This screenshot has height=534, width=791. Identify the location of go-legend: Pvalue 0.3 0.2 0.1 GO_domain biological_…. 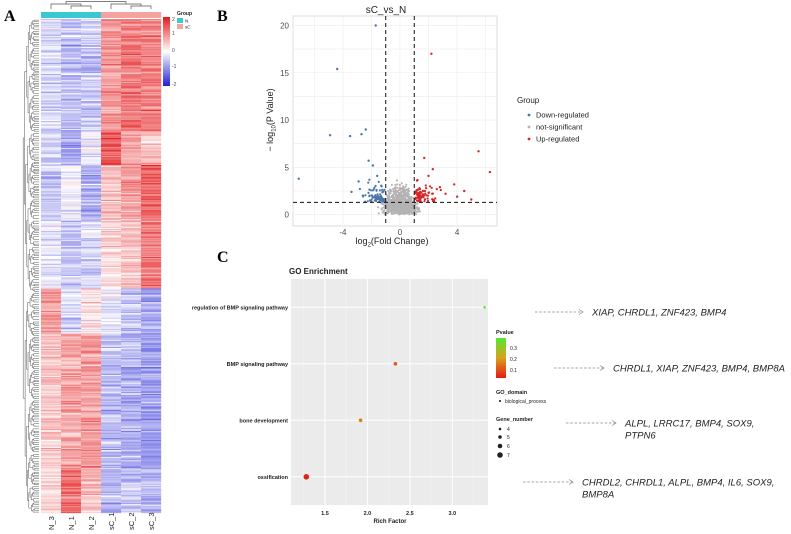
(521, 394).